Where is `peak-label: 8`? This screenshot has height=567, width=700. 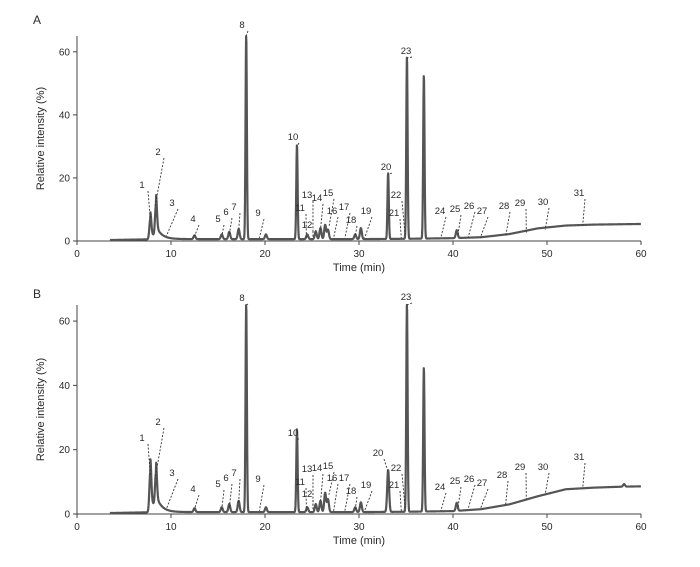
peak-label: 8 is located at coordinates (241, 25).